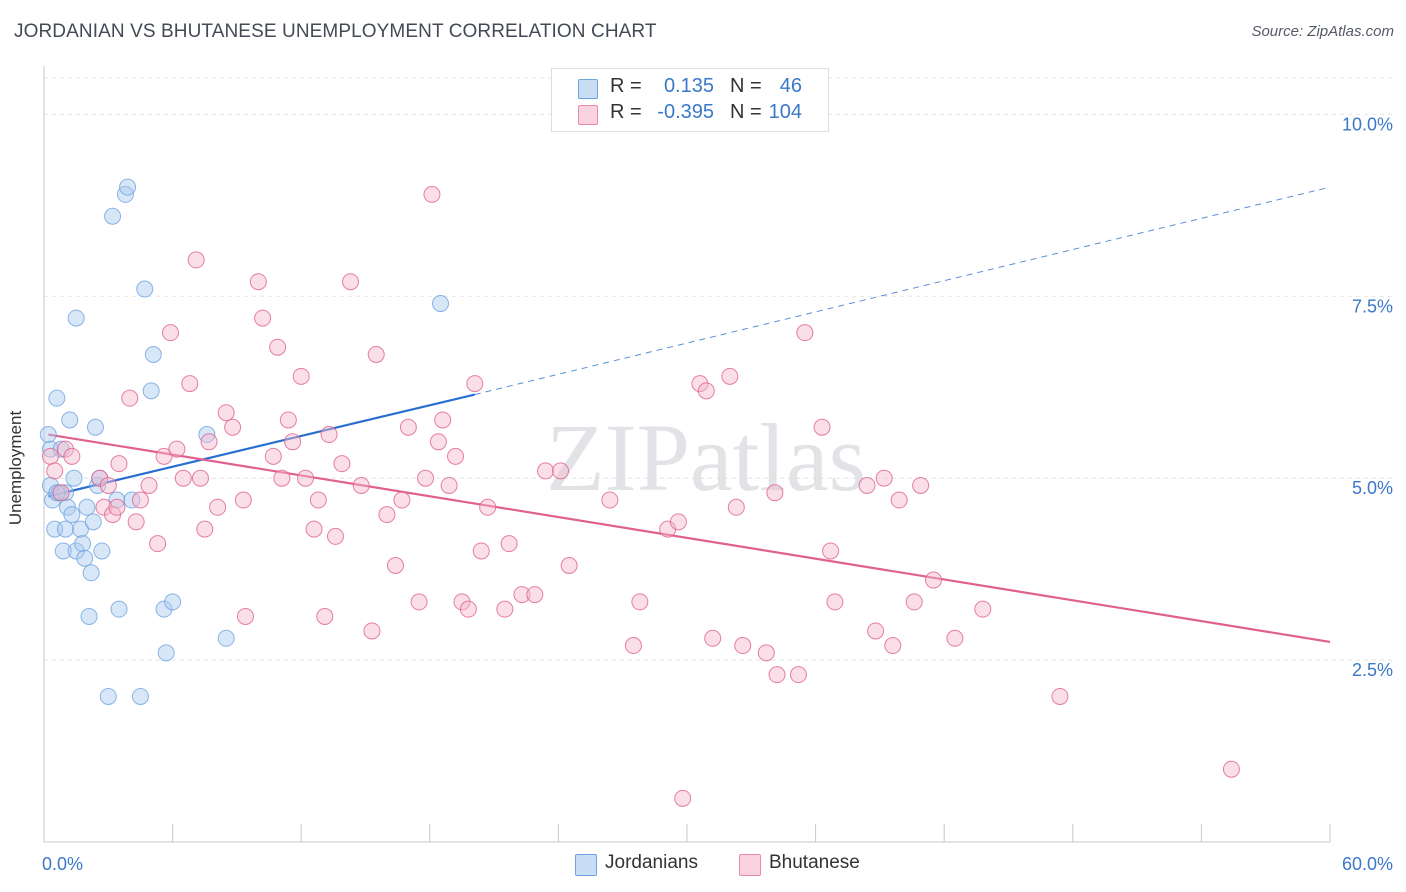  I want to click on y-tick-label: 2.5%, so click(1372, 670).